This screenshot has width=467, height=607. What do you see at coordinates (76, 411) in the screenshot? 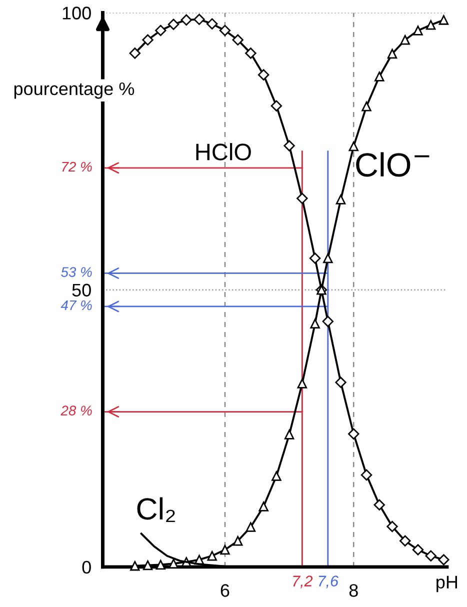
I see `ref-line-label: 28 %` at bounding box center [76, 411].